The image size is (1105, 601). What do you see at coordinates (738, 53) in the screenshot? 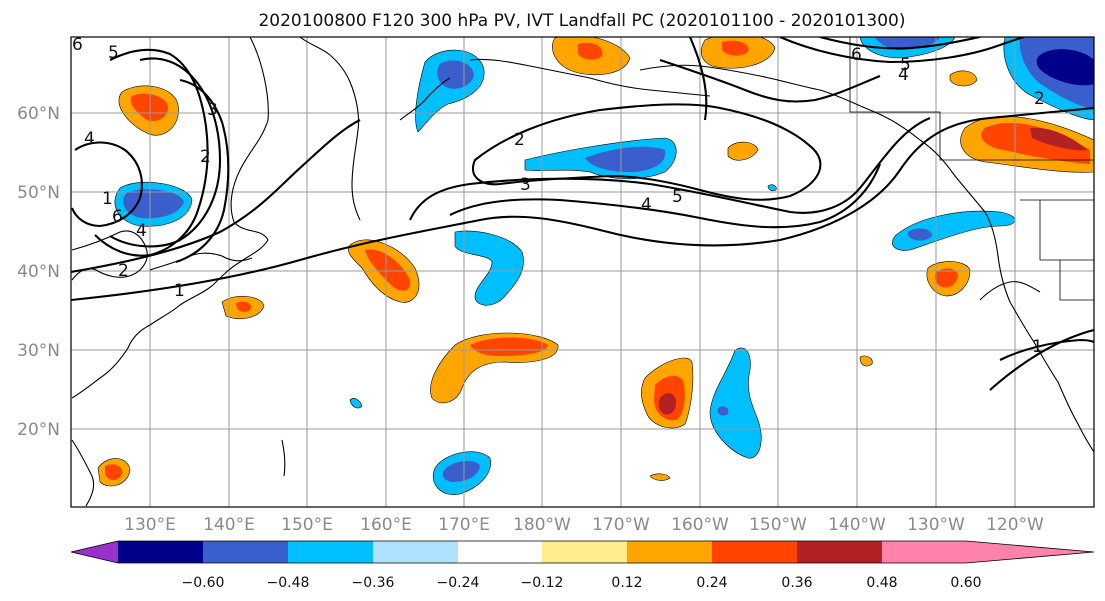
I see `positive-anomaly-c` at bounding box center [738, 53].